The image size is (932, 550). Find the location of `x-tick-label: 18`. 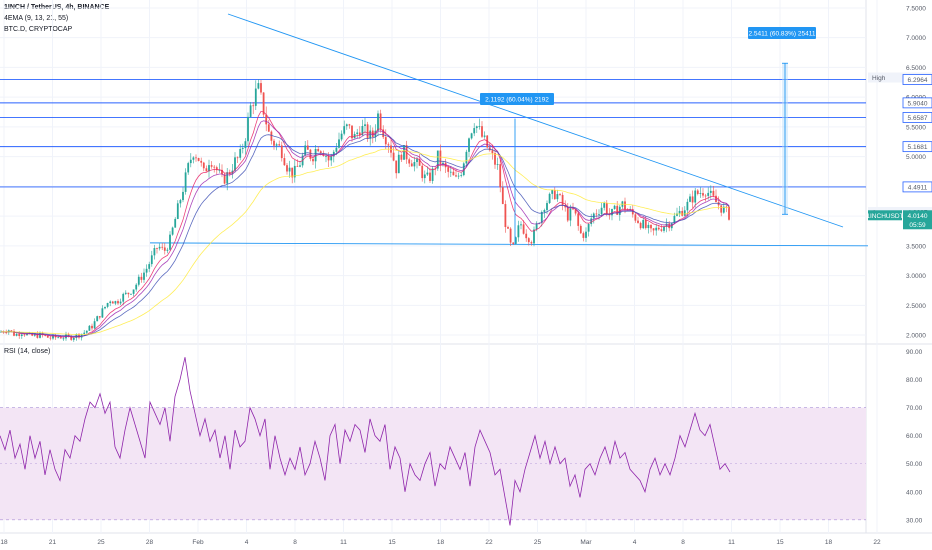

x-tick-label: 18 is located at coordinates (441, 542).